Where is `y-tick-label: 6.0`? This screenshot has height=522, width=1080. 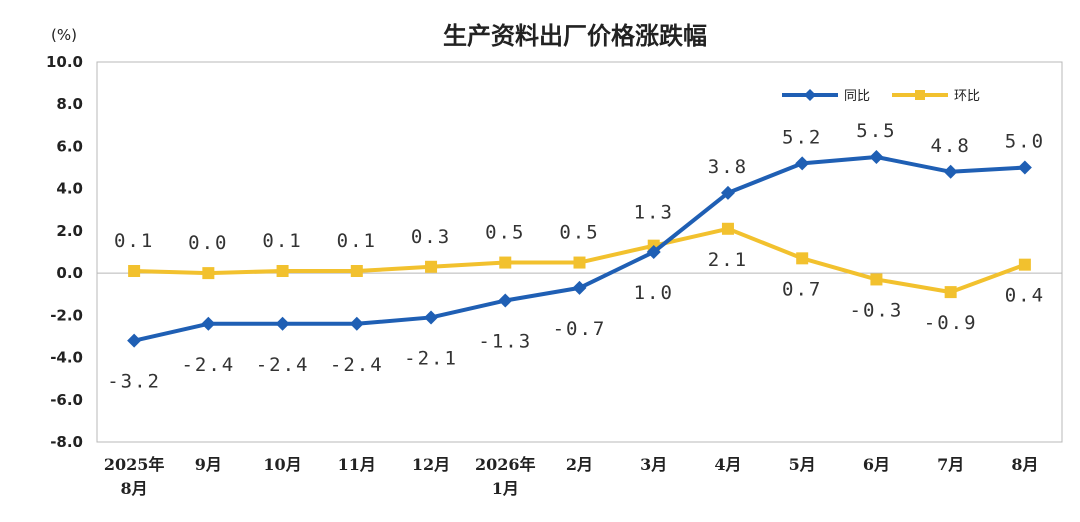 y-tick-label: 6.0 is located at coordinates (69, 146).